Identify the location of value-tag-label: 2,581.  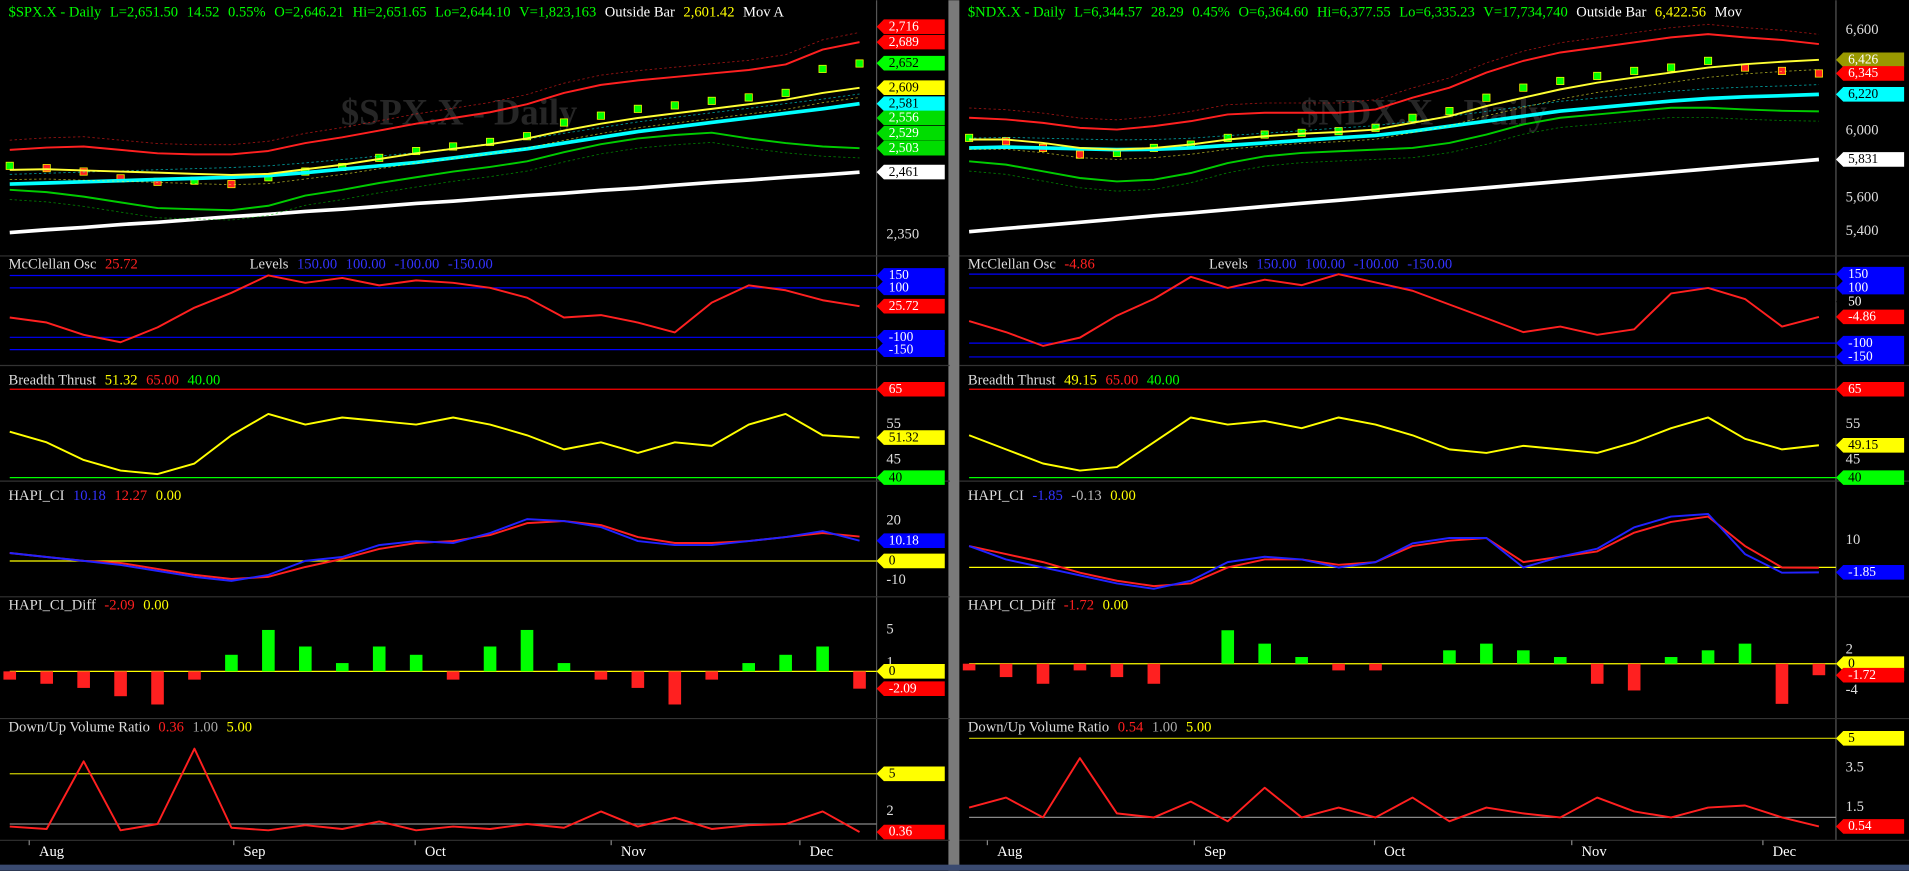
(904, 102).